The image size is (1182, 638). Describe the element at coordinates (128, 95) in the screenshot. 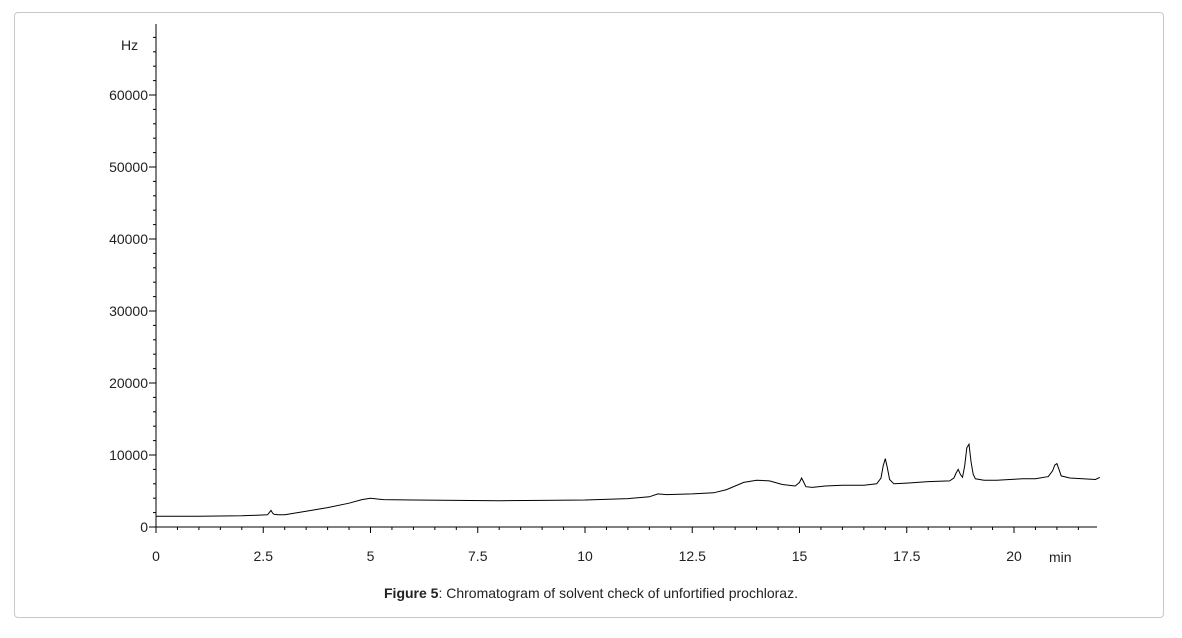

I see `y-tick-label: 60000` at that location.